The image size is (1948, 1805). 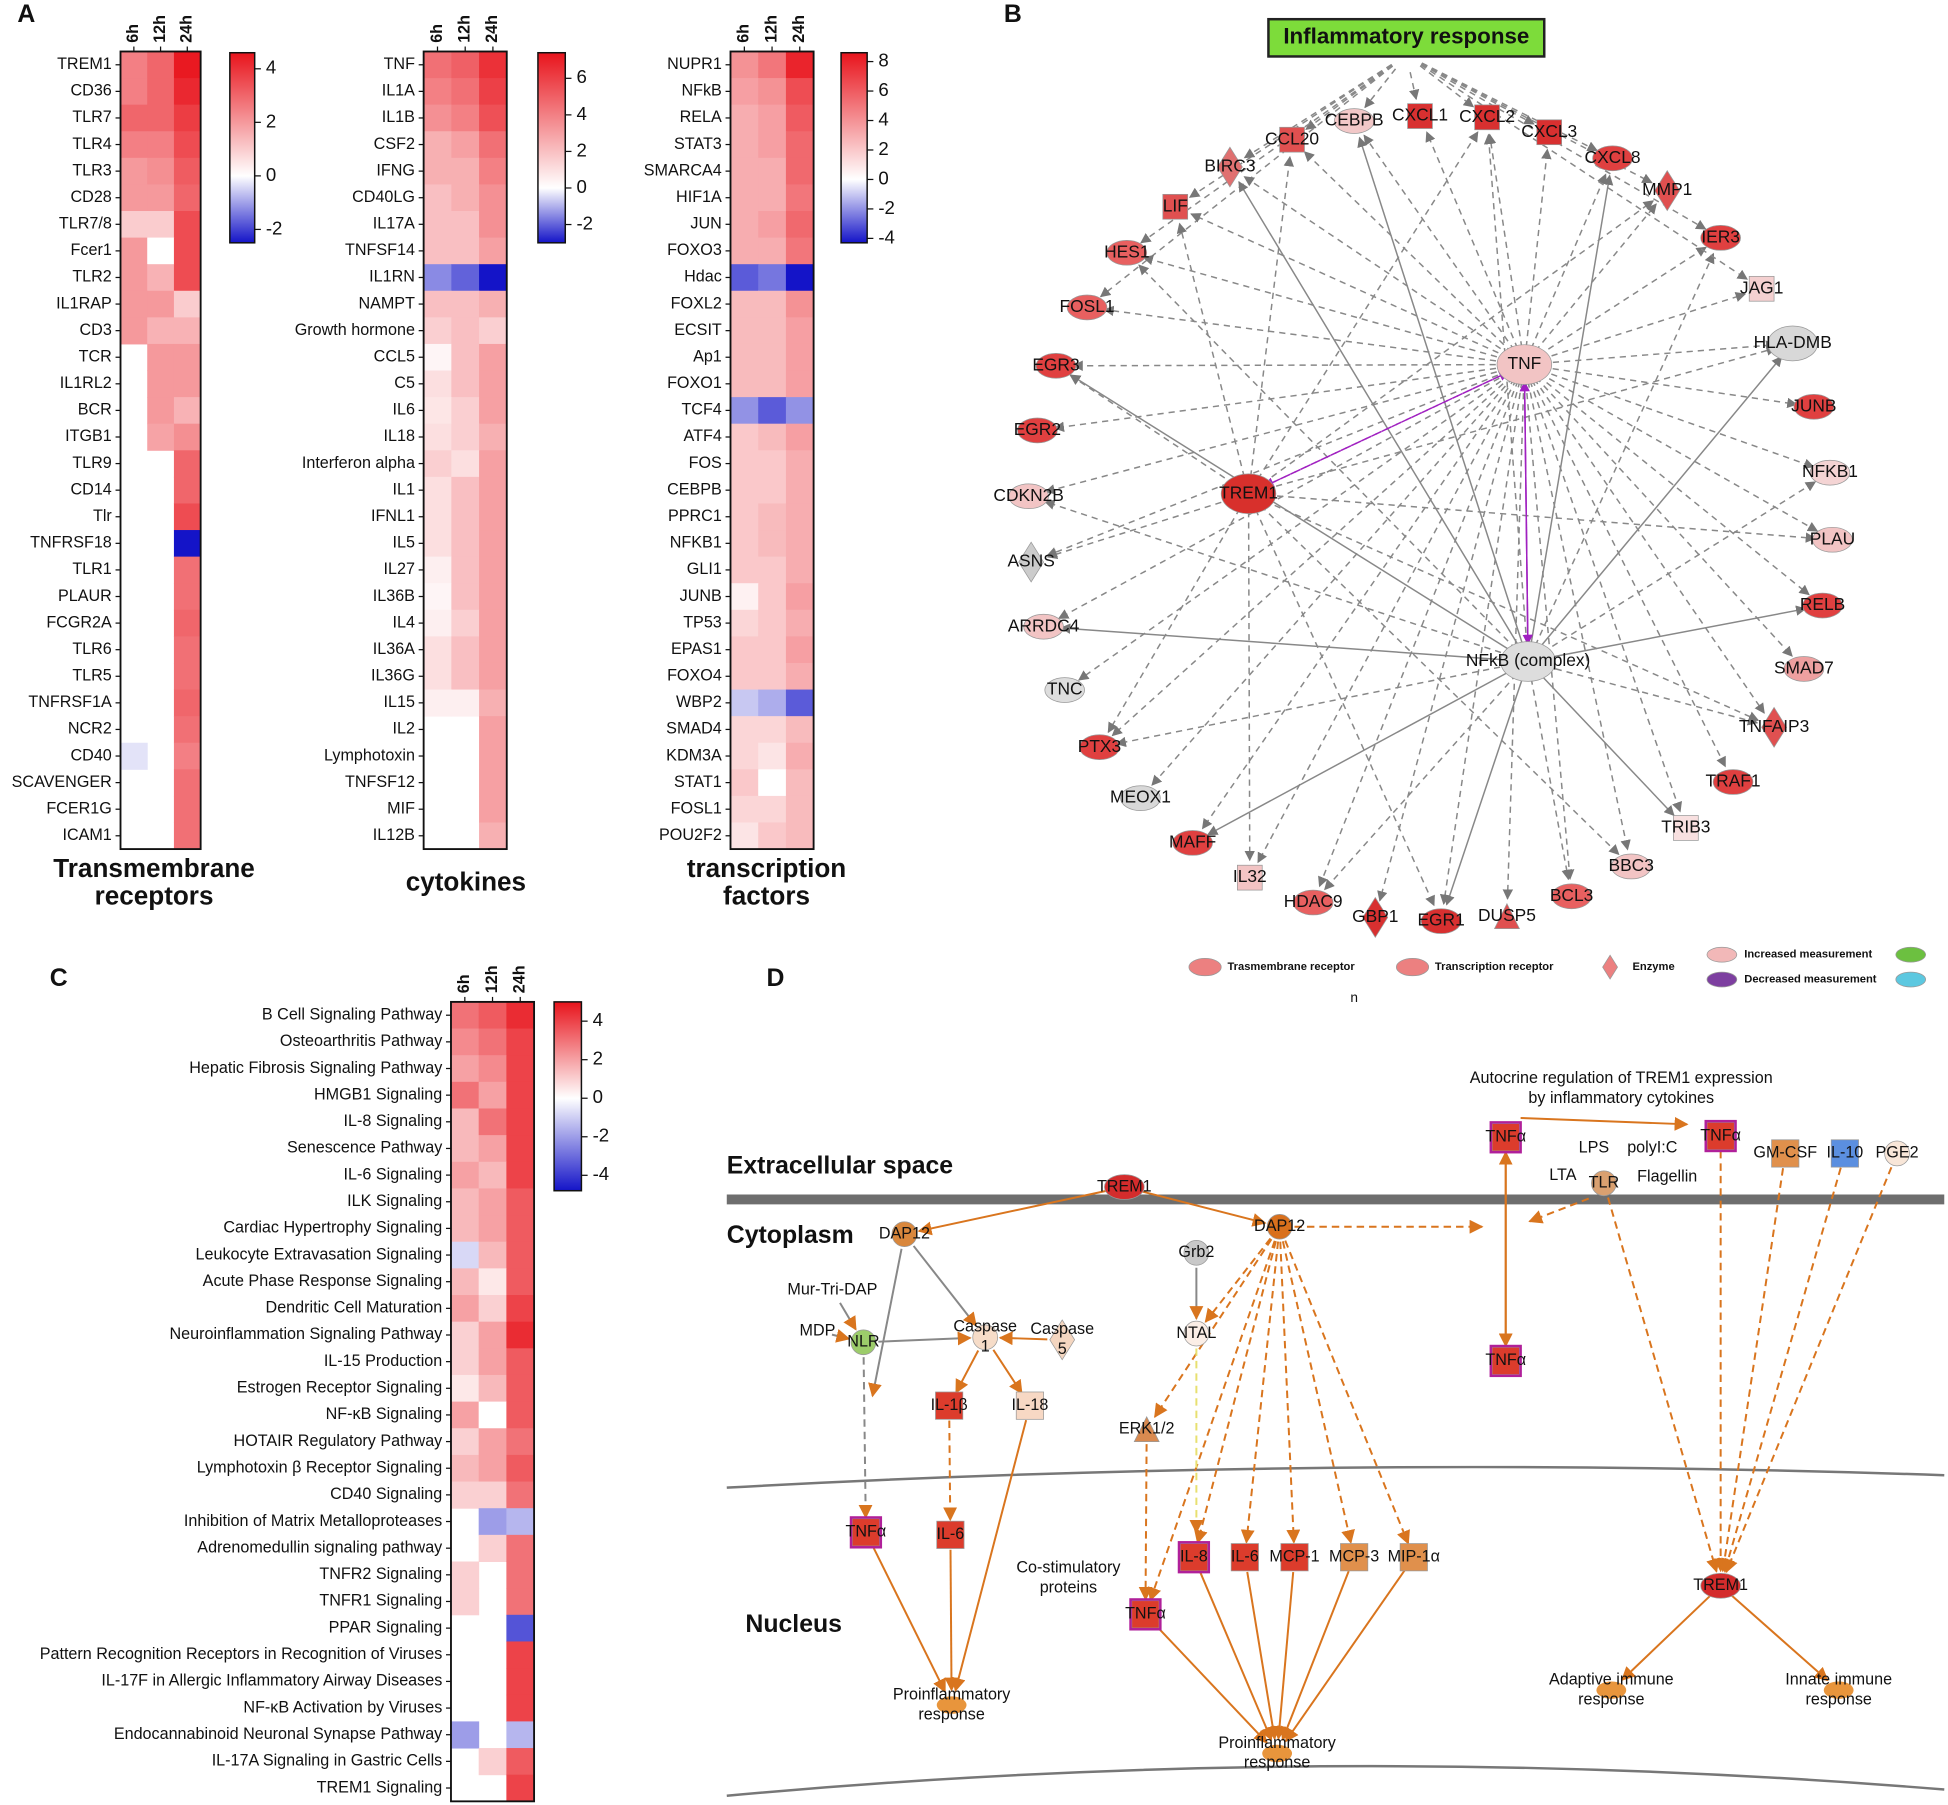 What do you see at coordinates (1832, 538) in the screenshot?
I see `network-node-label: PLAU` at bounding box center [1832, 538].